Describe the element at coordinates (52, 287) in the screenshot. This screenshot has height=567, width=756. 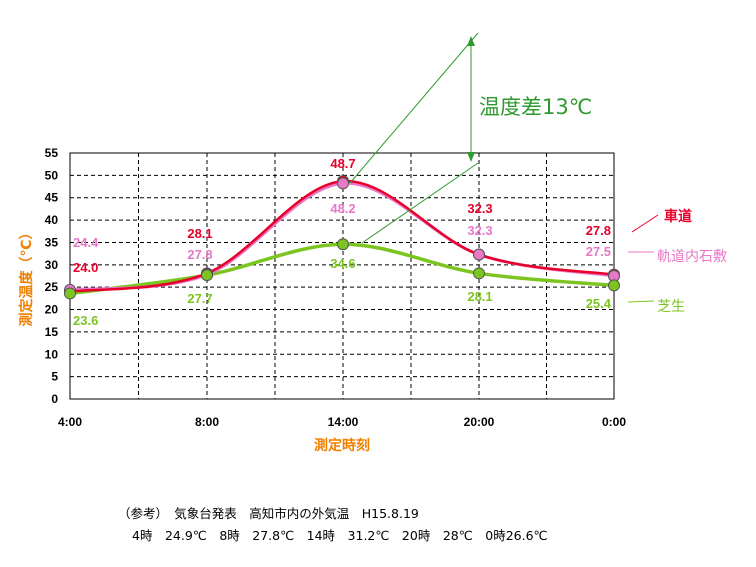
I see `y-tick-label: 25` at that location.